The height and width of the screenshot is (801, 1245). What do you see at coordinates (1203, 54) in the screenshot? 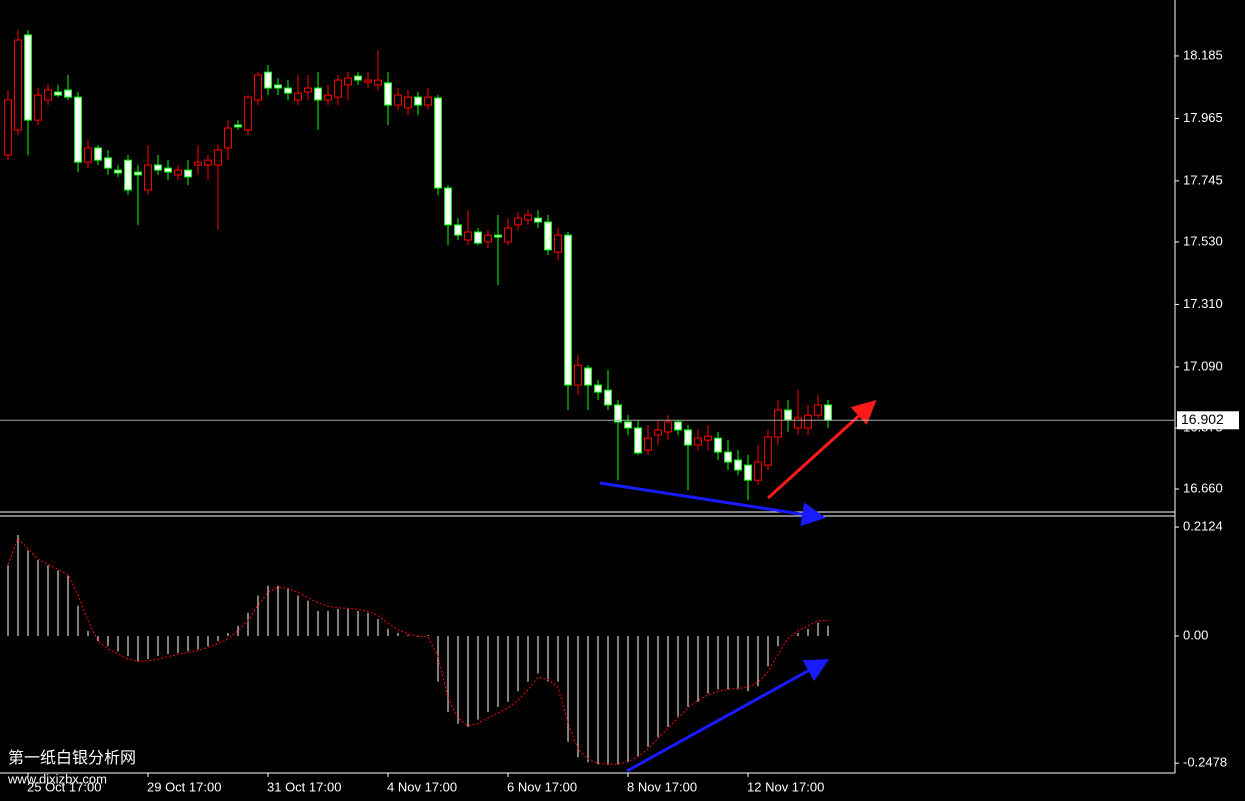
I see `y-tick-label: 18.185` at bounding box center [1203, 54].